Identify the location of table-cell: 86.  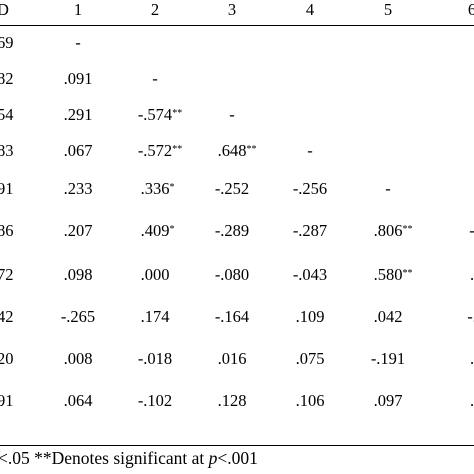
(7, 231).